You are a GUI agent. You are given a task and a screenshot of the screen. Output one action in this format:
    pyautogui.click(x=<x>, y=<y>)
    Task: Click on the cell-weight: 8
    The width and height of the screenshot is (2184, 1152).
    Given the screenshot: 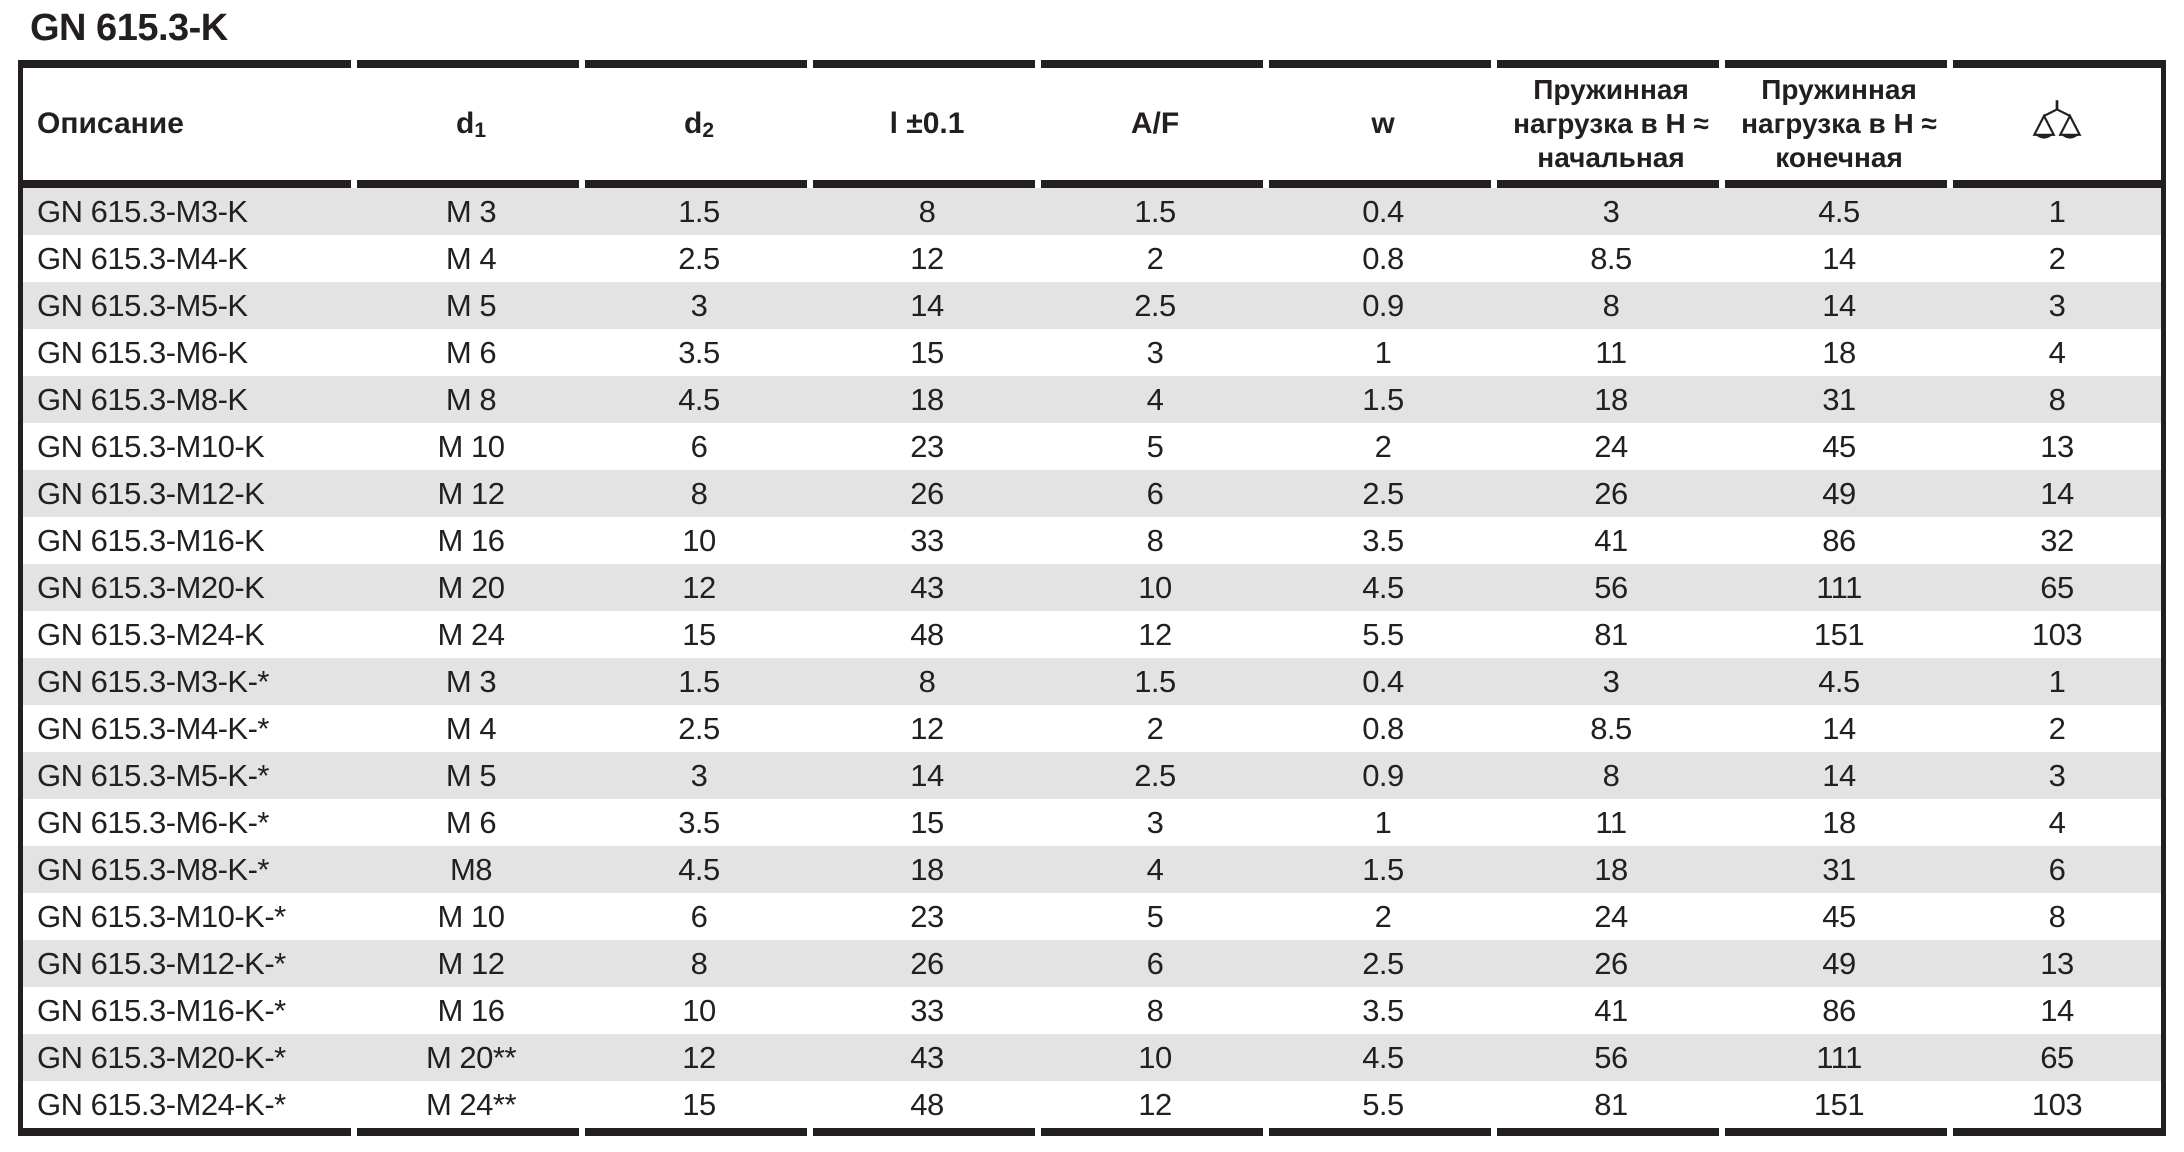 What is the action you would take?
    pyautogui.click(x=2057, y=916)
    